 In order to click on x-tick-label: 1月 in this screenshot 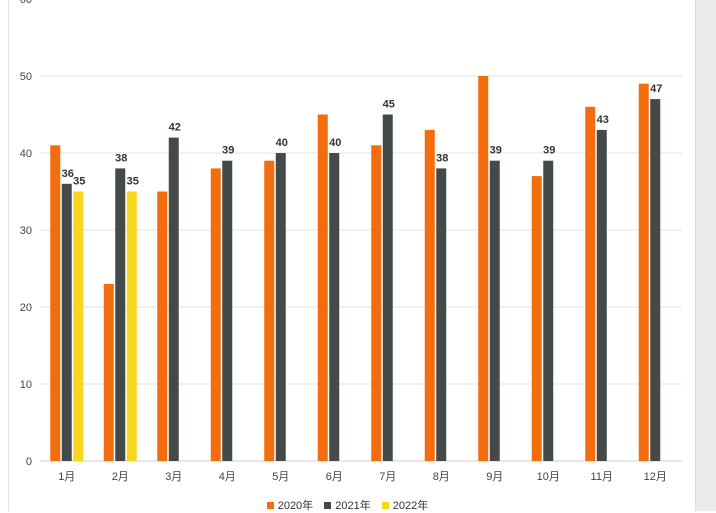, I will do `click(66, 477)`.